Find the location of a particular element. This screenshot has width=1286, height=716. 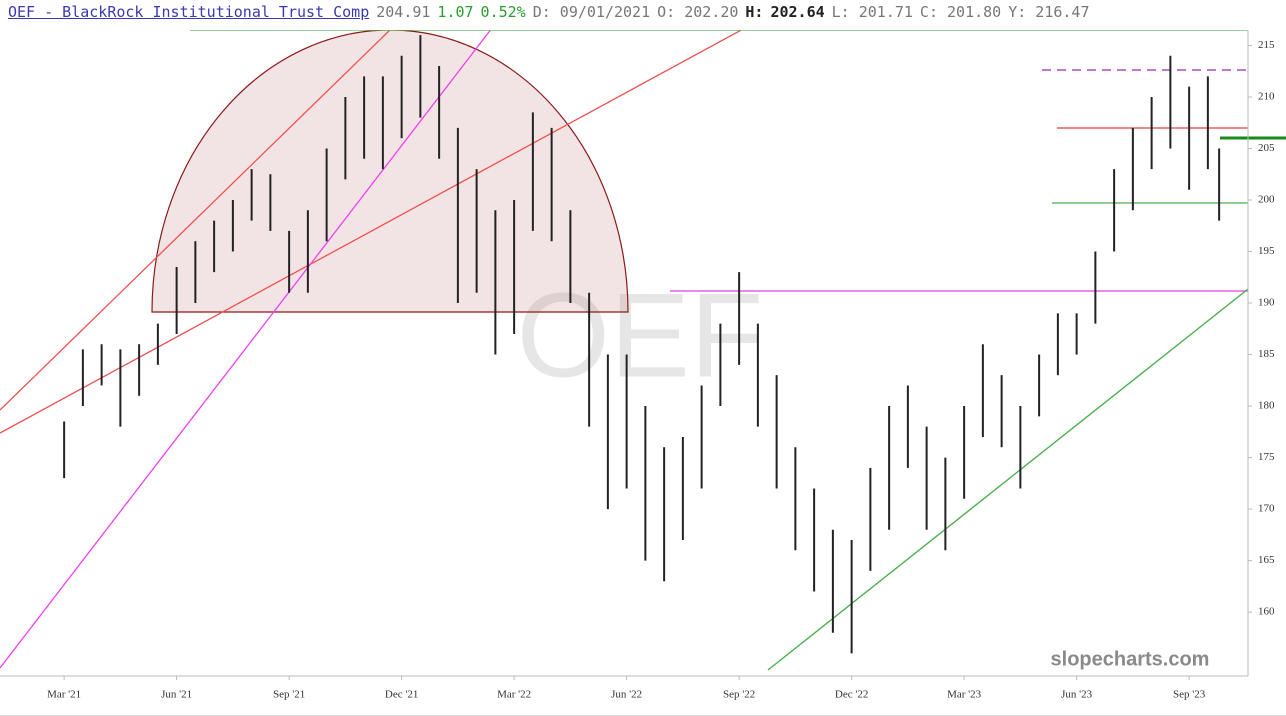

quote-field: 0.52% is located at coordinates (503, 12).